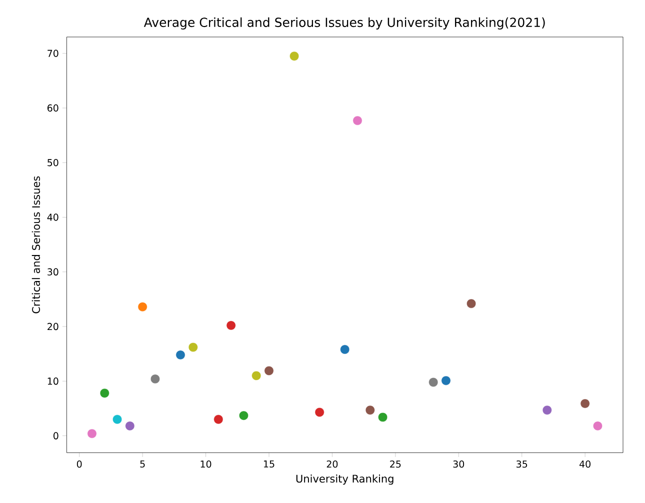 Image resolution: width=645 pixels, height=503 pixels. Describe the element at coordinates (52, 217) in the screenshot. I see `y-tick-label: 40` at that location.